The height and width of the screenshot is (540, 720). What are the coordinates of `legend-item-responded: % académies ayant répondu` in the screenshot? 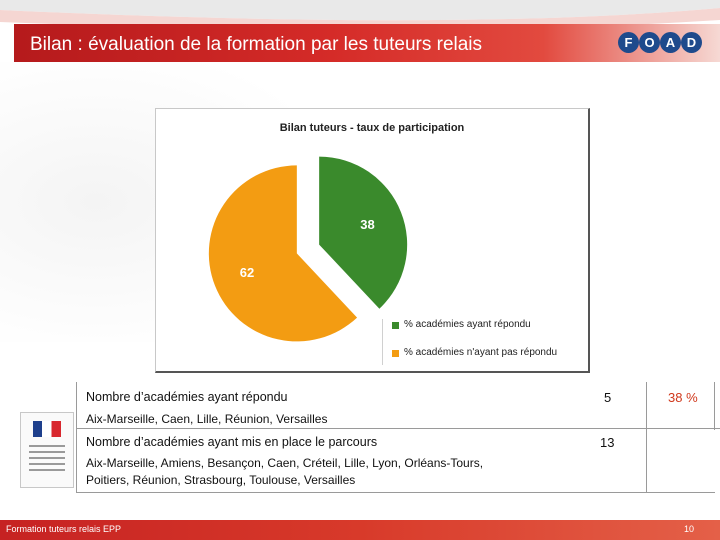 It's located at (474, 328).